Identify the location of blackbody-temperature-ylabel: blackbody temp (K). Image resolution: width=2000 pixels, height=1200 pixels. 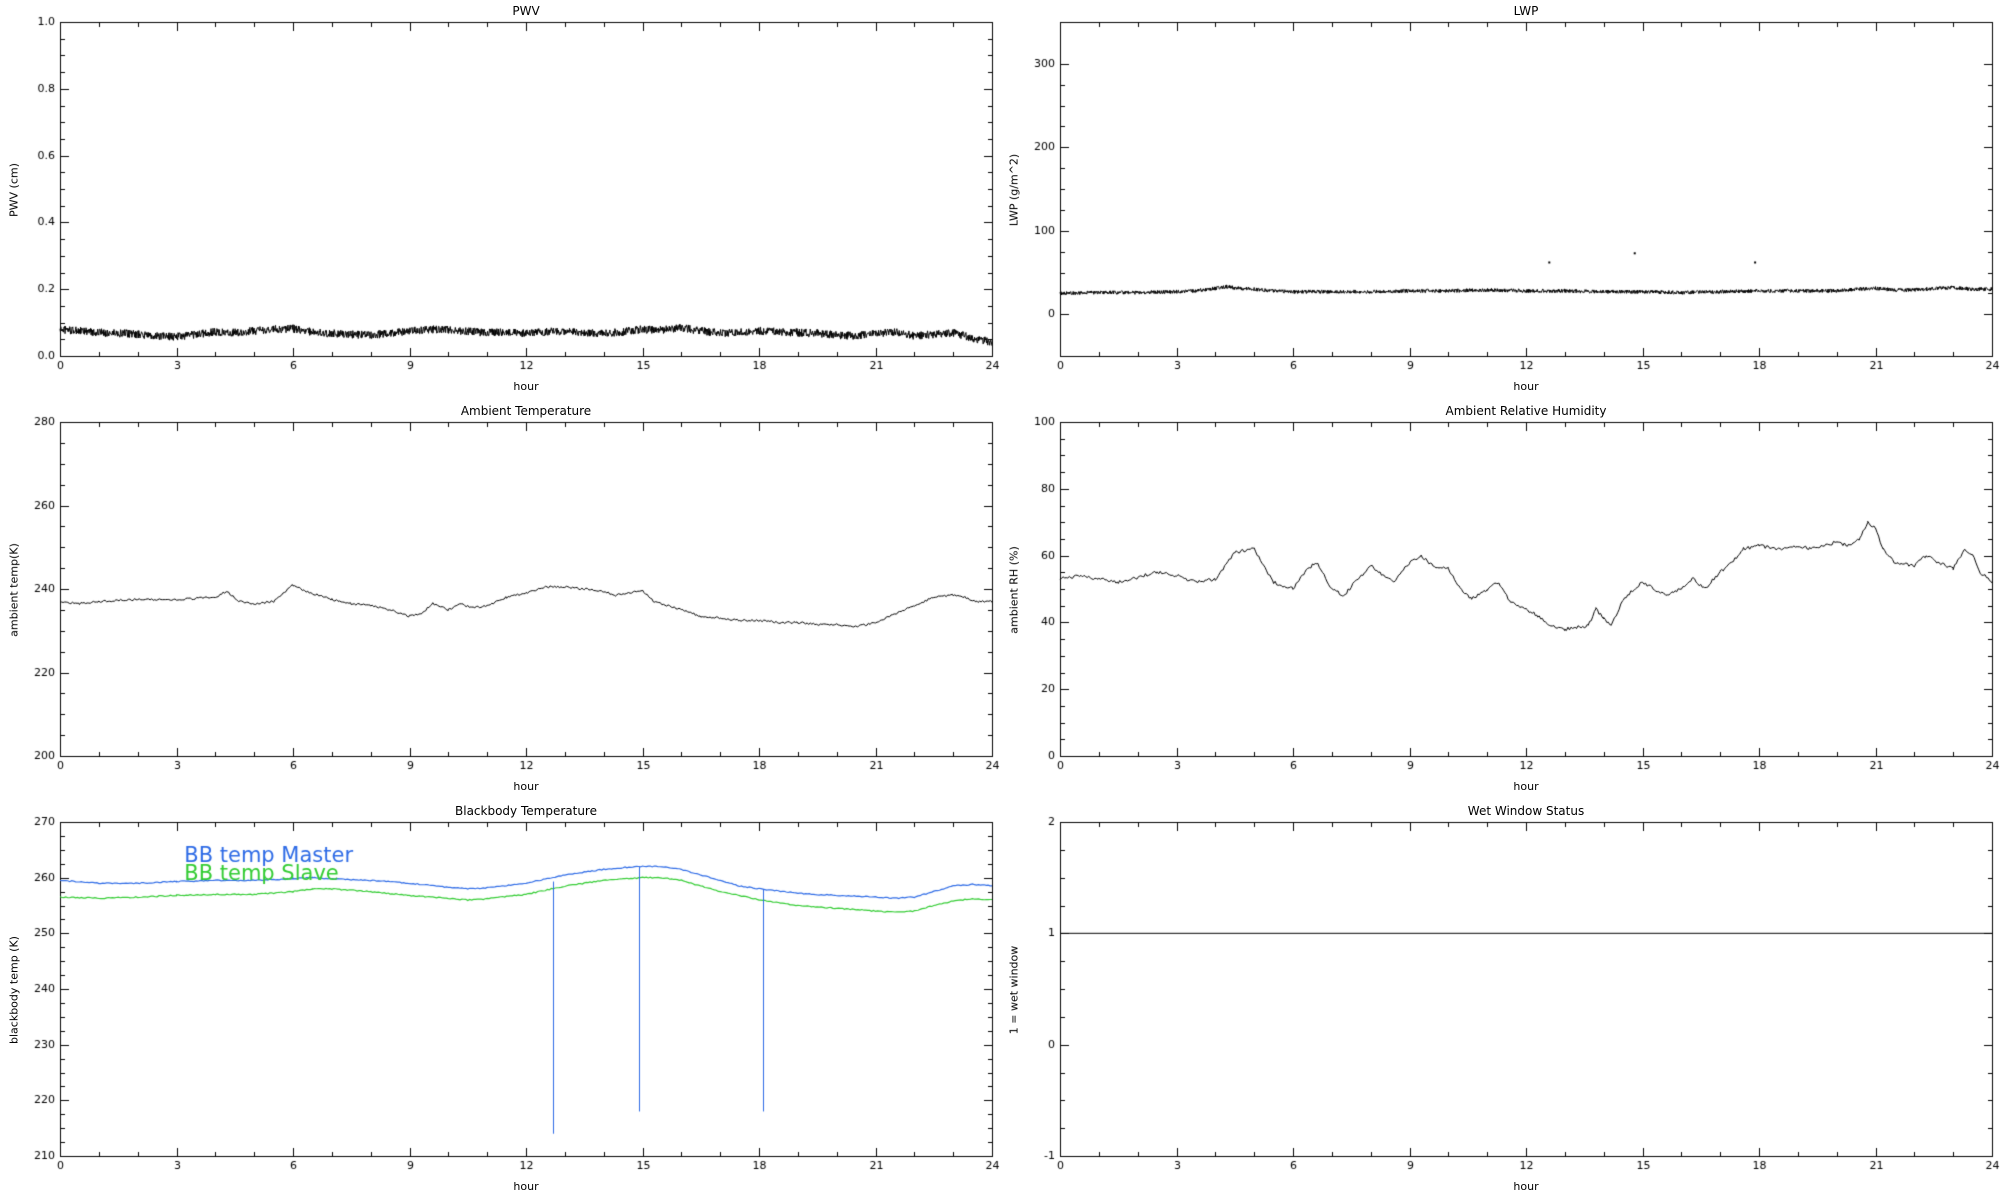
(14, 990).